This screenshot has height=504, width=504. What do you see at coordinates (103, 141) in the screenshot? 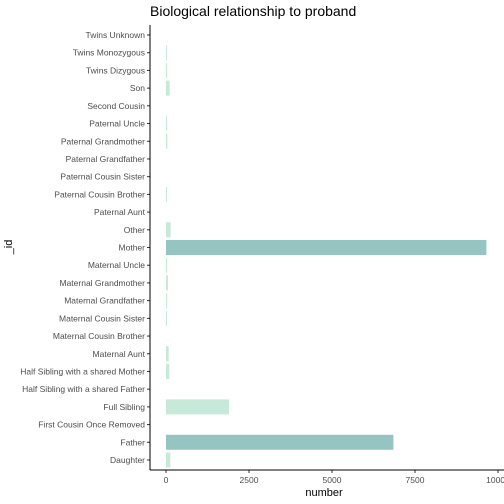
I see `y-tick-label-paternal-grandmother: Paternal Grandmother` at bounding box center [103, 141].